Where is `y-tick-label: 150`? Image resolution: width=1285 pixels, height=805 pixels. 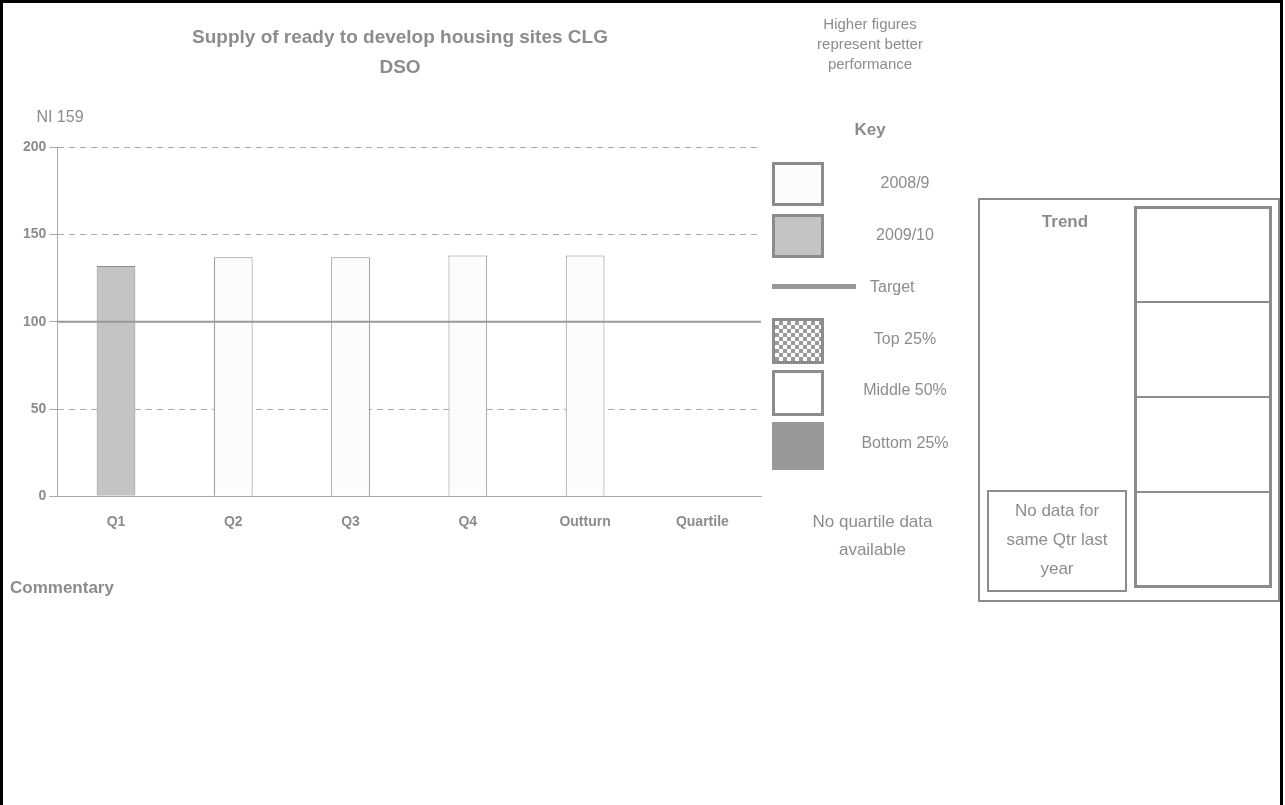 y-tick-label: 150 is located at coordinates (35, 233).